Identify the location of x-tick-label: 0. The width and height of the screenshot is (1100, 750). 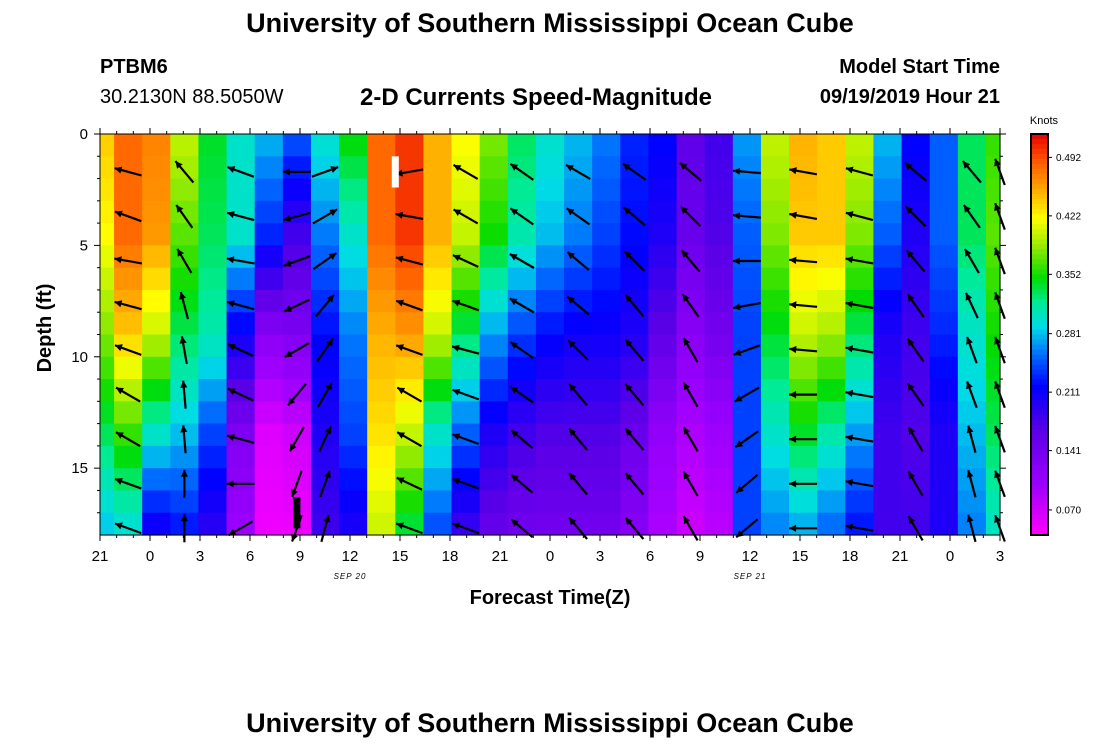
(150, 556).